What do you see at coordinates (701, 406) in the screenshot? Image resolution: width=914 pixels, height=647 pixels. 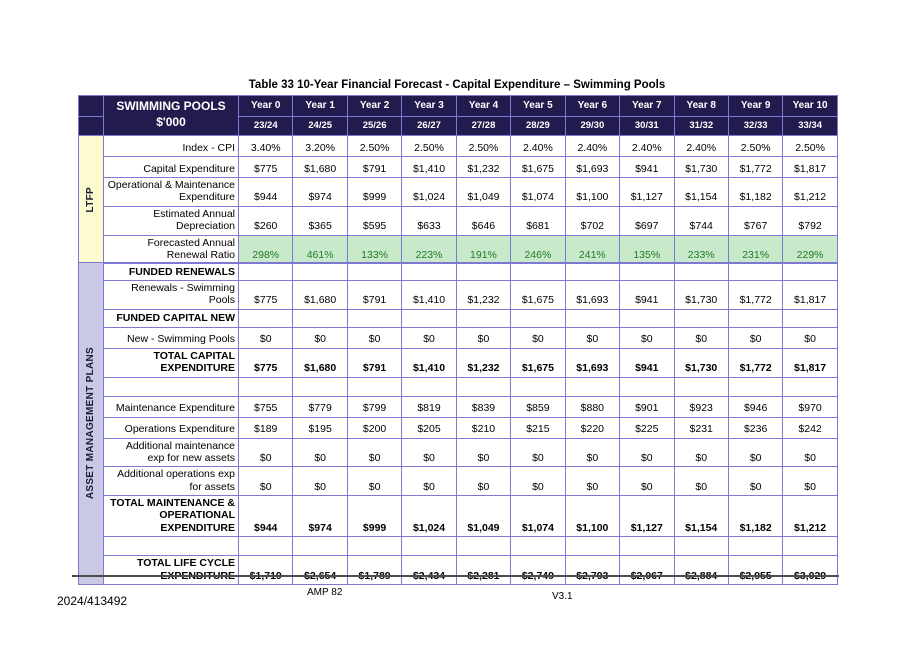 I see `table-cell: $923` at bounding box center [701, 406].